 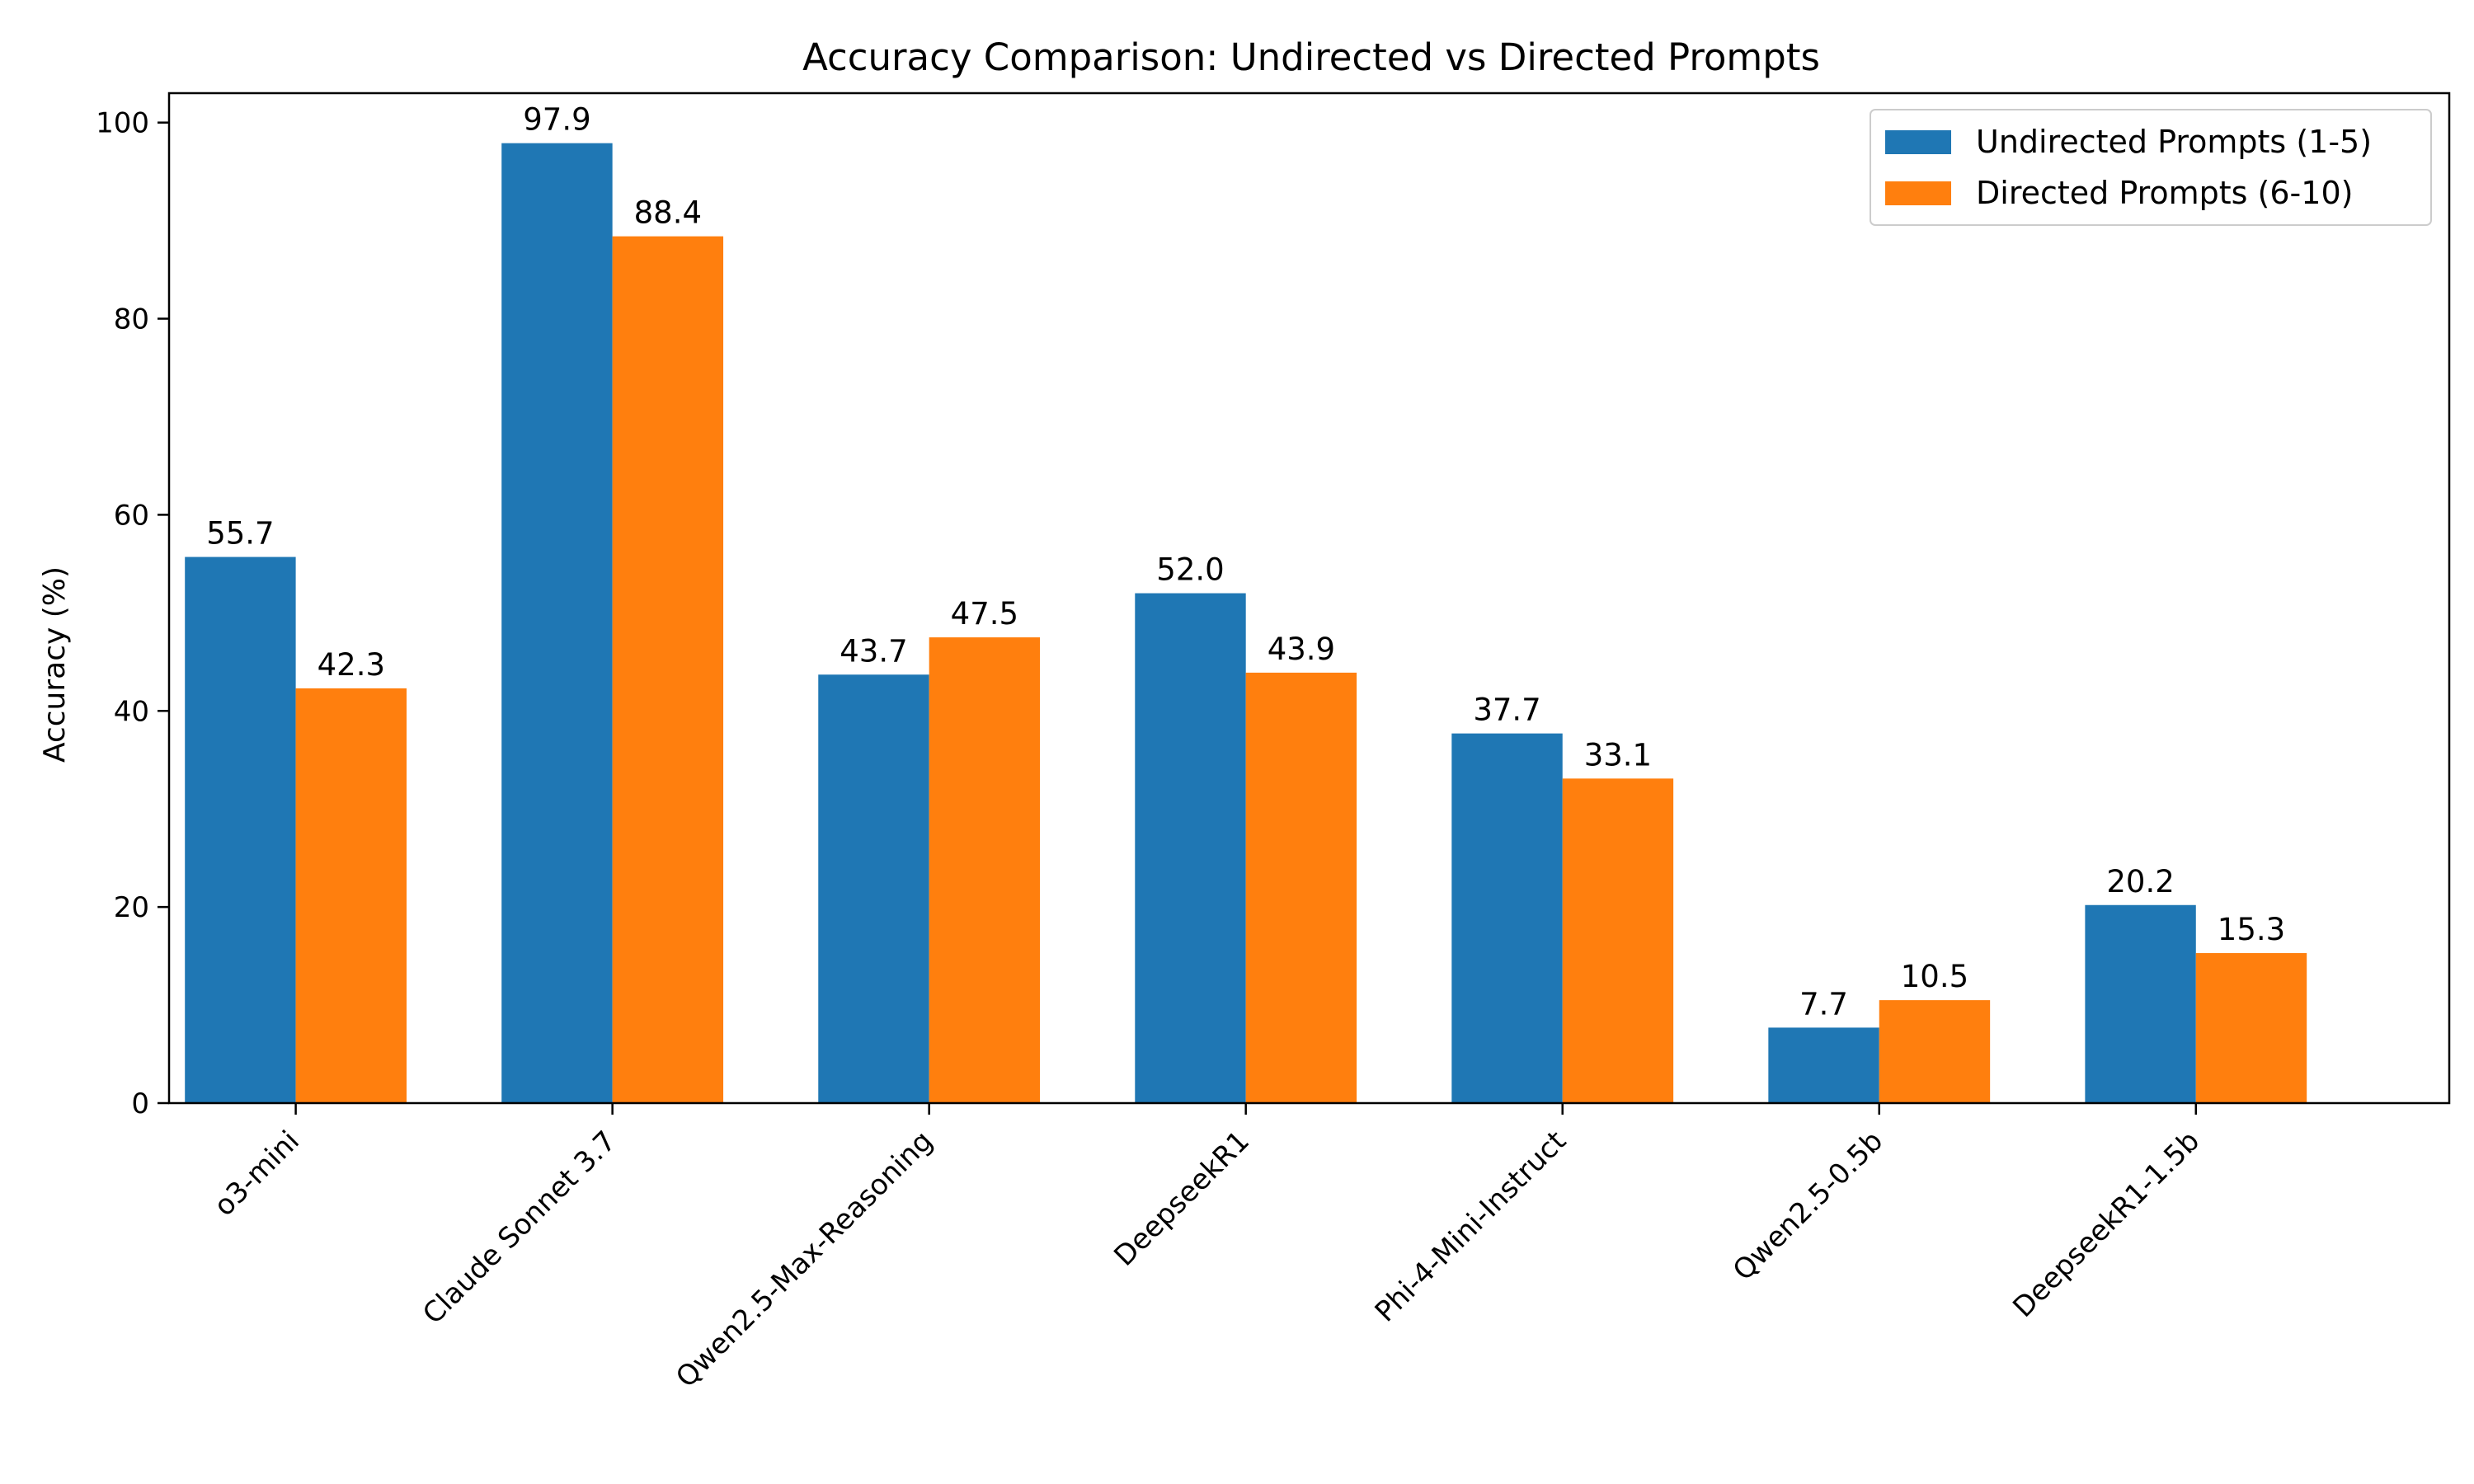 I want to click on legend-box, so click(x=2151, y=167).